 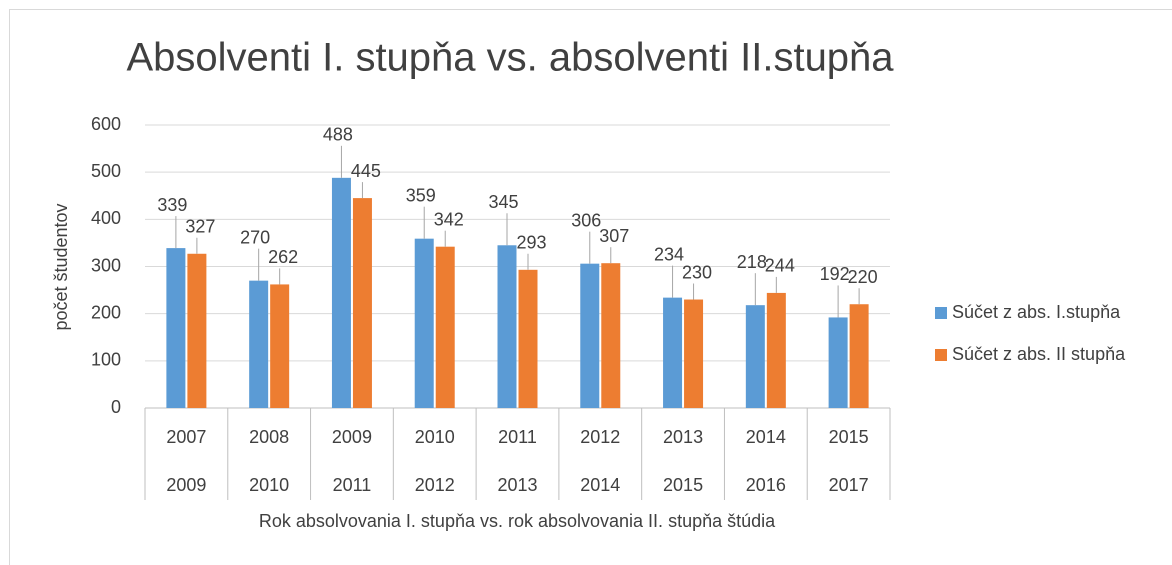 What do you see at coordinates (849, 485) in the screenshot?
I see `x-tick-label: 2017` at bounding box center [849, 485].